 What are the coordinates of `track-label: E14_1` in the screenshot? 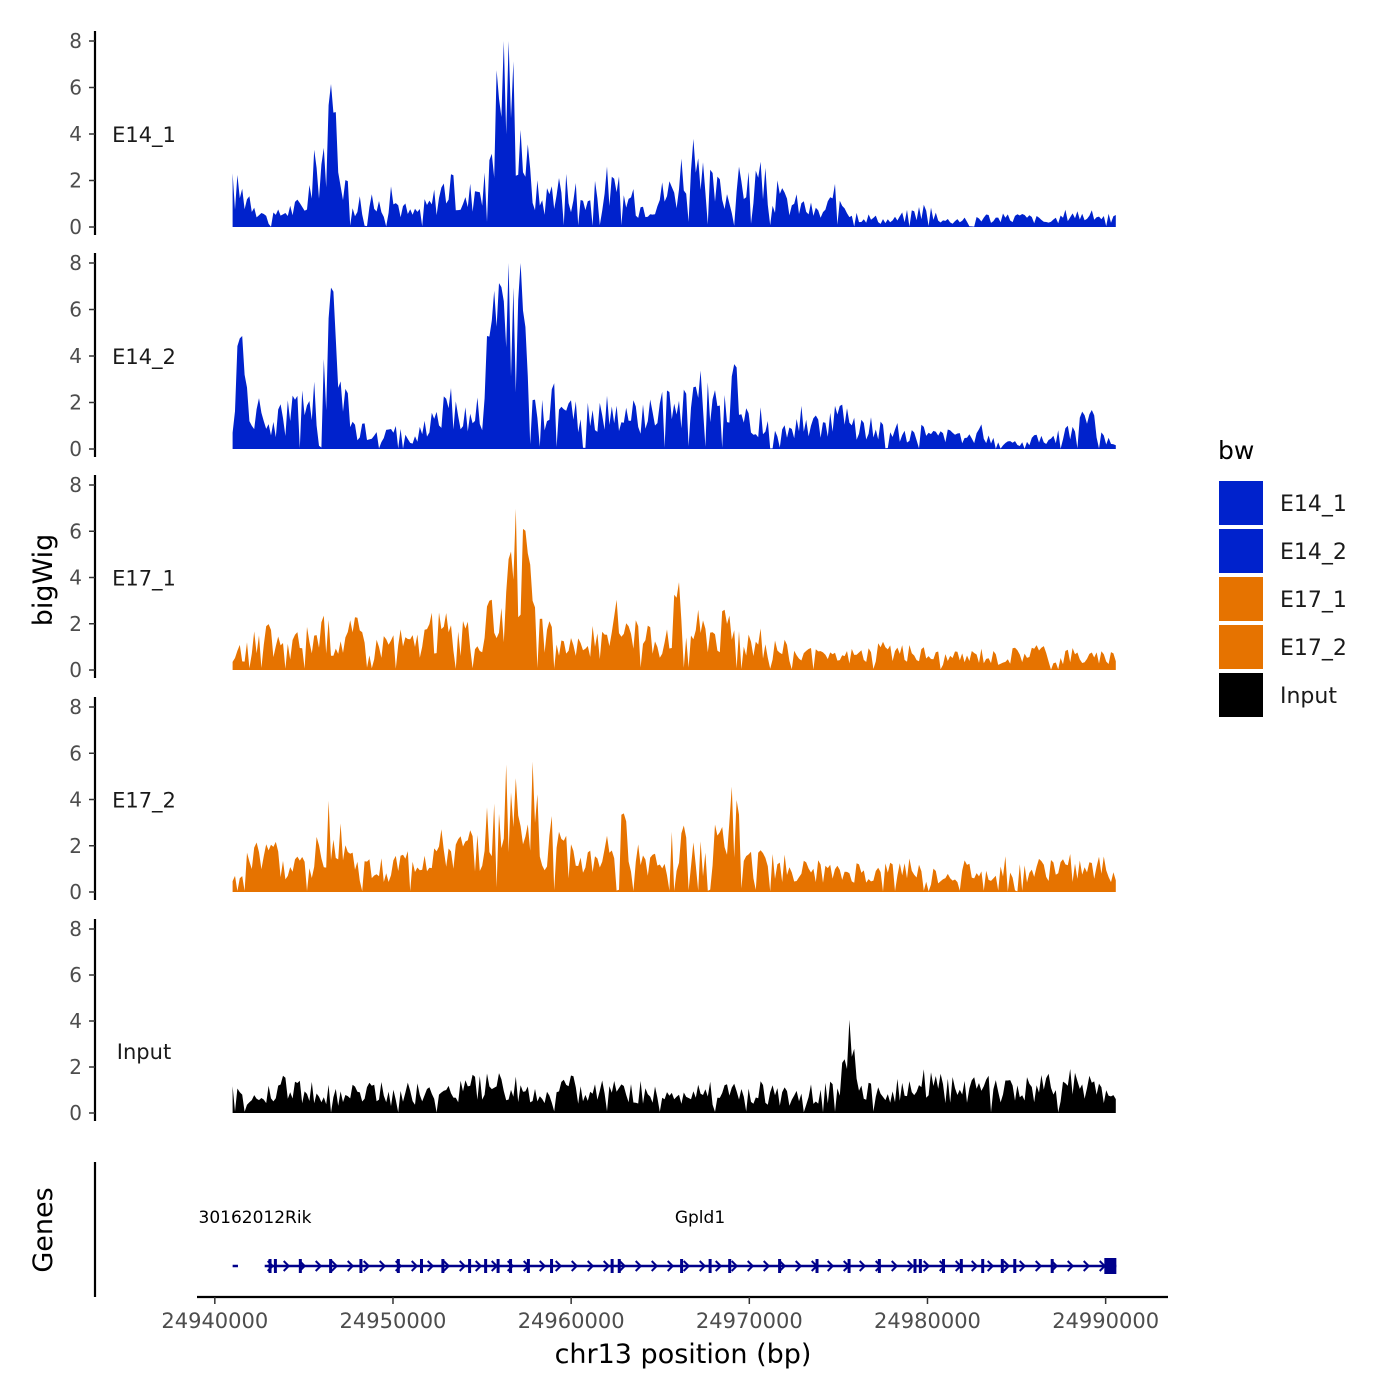 It's located at (144, 135).